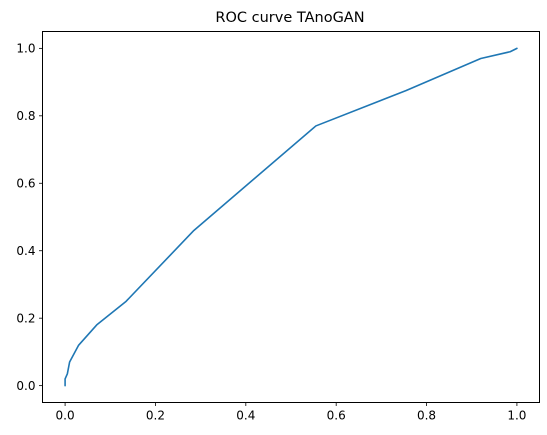  I want to click on x-tick-label: 0.6, so click(336, 416).